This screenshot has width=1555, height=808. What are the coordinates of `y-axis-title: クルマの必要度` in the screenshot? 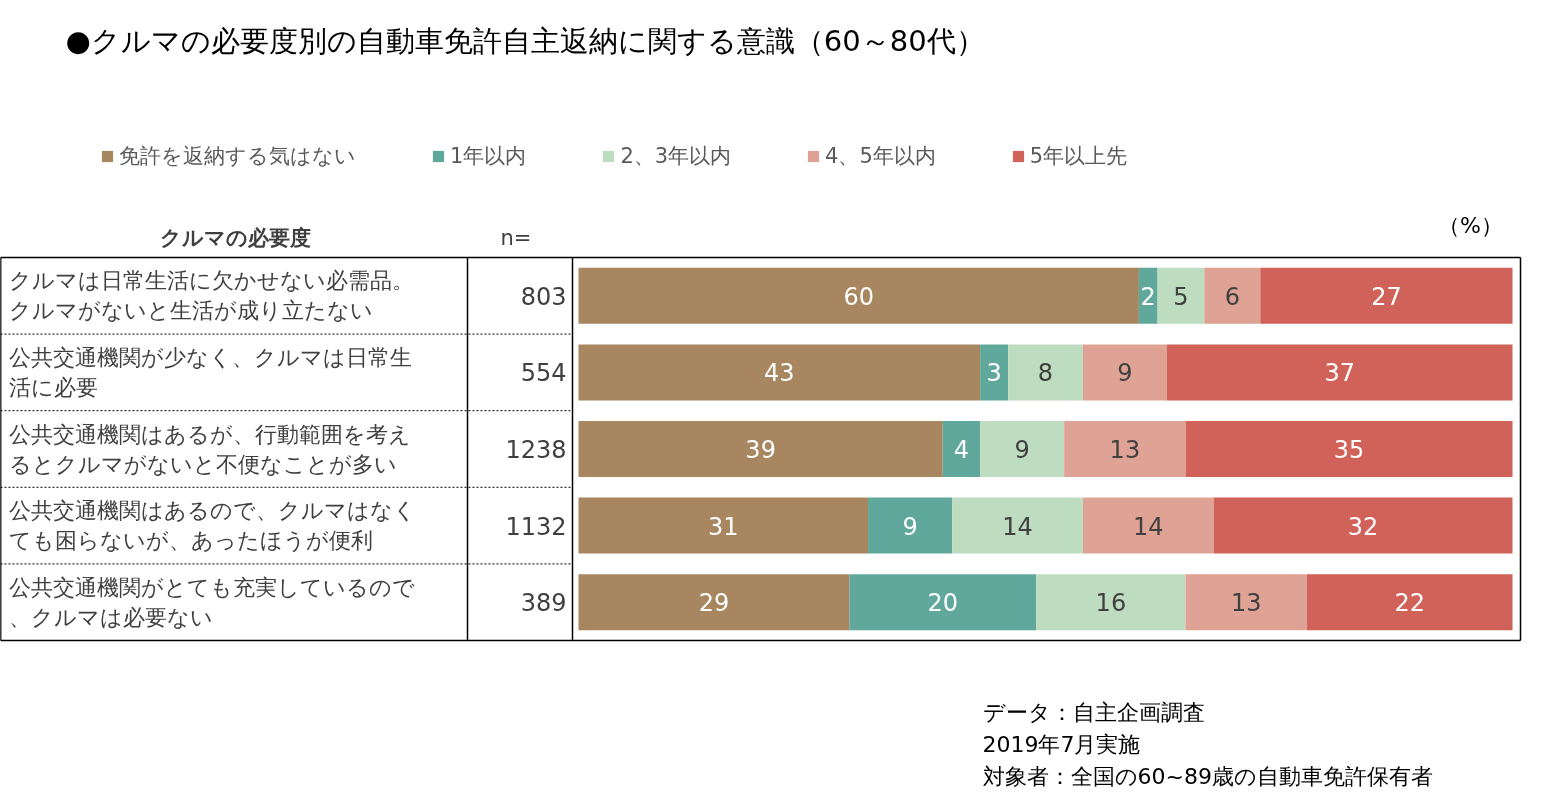 It's located at (235, 237).